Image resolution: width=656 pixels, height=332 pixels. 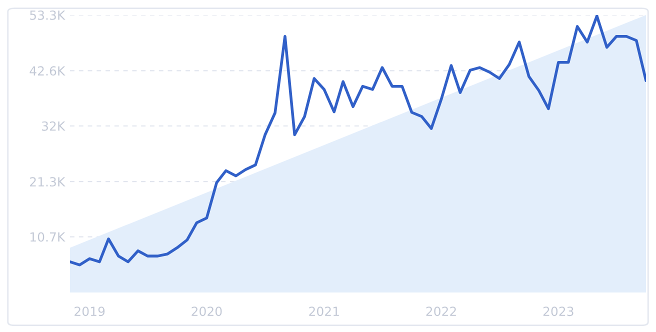 What do you see at coordinates (48, 15) in the screenshot?
I see `y-tick-label: 53.3K` at bounding box center [48, 15].